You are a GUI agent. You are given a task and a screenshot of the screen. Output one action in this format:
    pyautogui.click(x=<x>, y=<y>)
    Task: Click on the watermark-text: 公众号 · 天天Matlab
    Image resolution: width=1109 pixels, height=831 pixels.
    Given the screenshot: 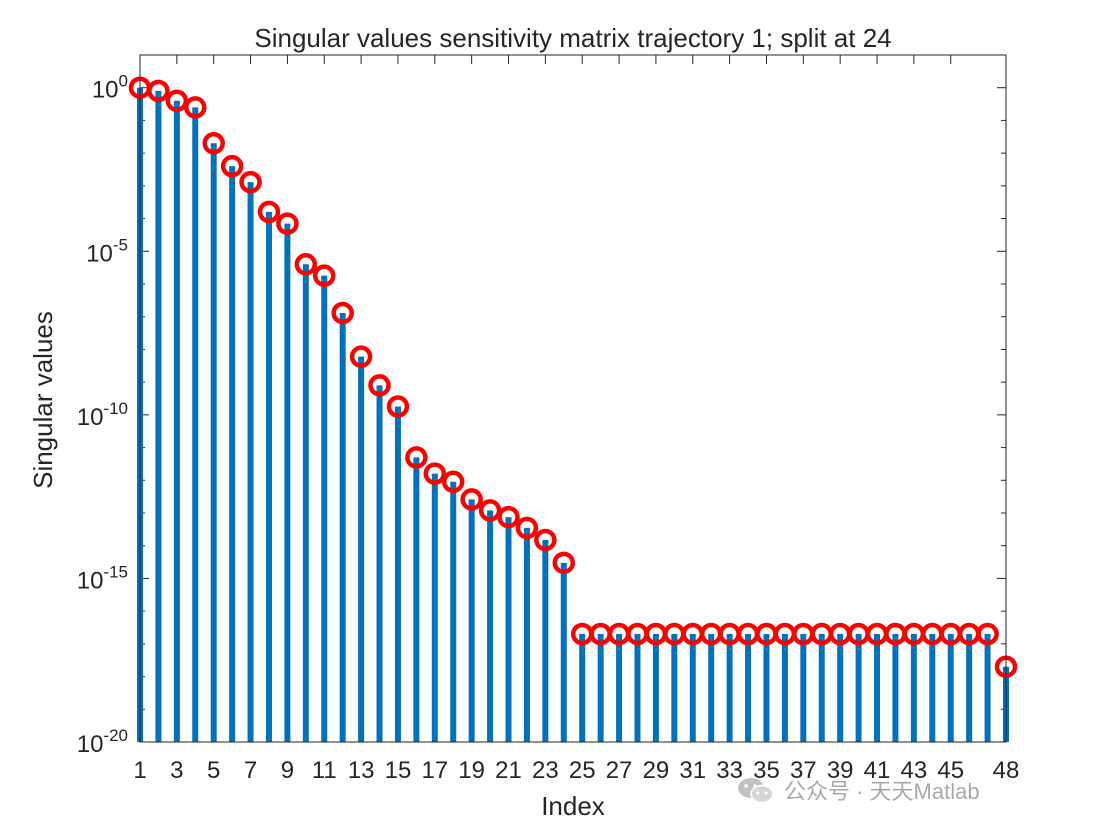 What is the action you would take?
    pyautogui.click(x=882, y=791)
    